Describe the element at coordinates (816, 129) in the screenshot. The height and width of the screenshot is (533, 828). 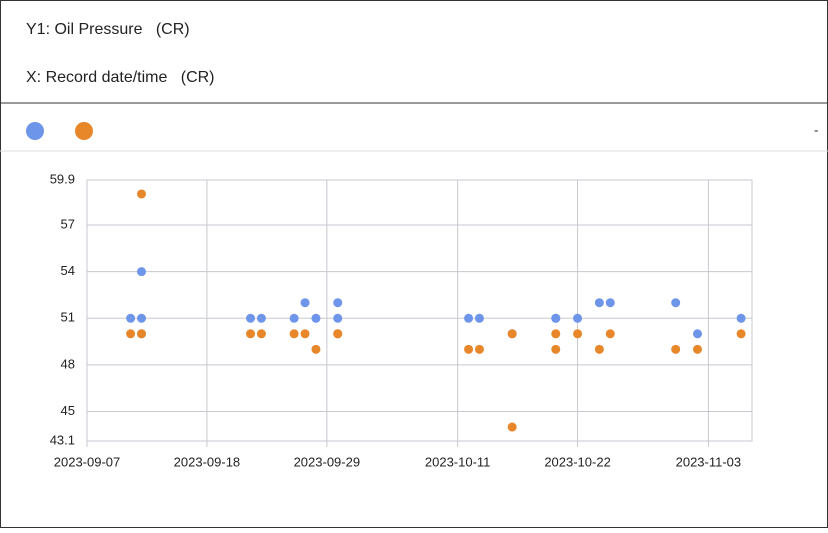
I see `legend-note: -` at that location.